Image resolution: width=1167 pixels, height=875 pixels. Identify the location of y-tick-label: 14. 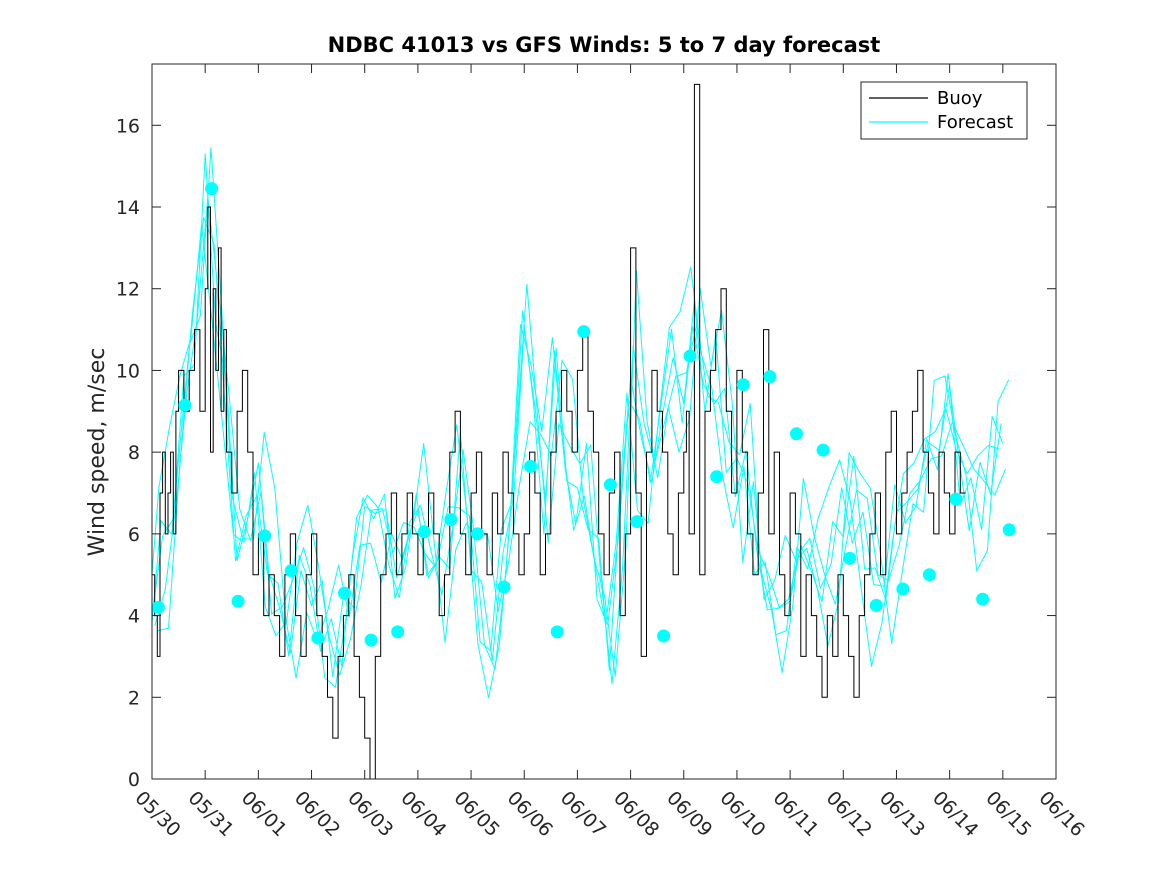
(128, 208).